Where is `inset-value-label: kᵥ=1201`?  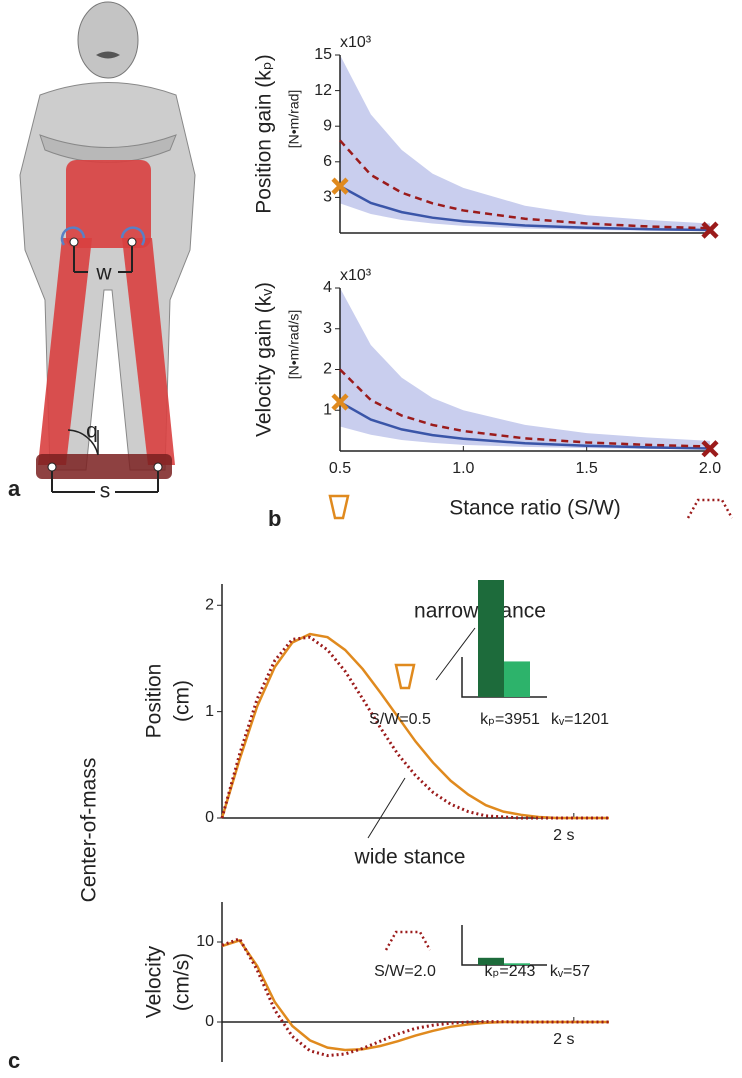
inset-value-label: kᵥ=1201 is located at coordinates (580, 719).